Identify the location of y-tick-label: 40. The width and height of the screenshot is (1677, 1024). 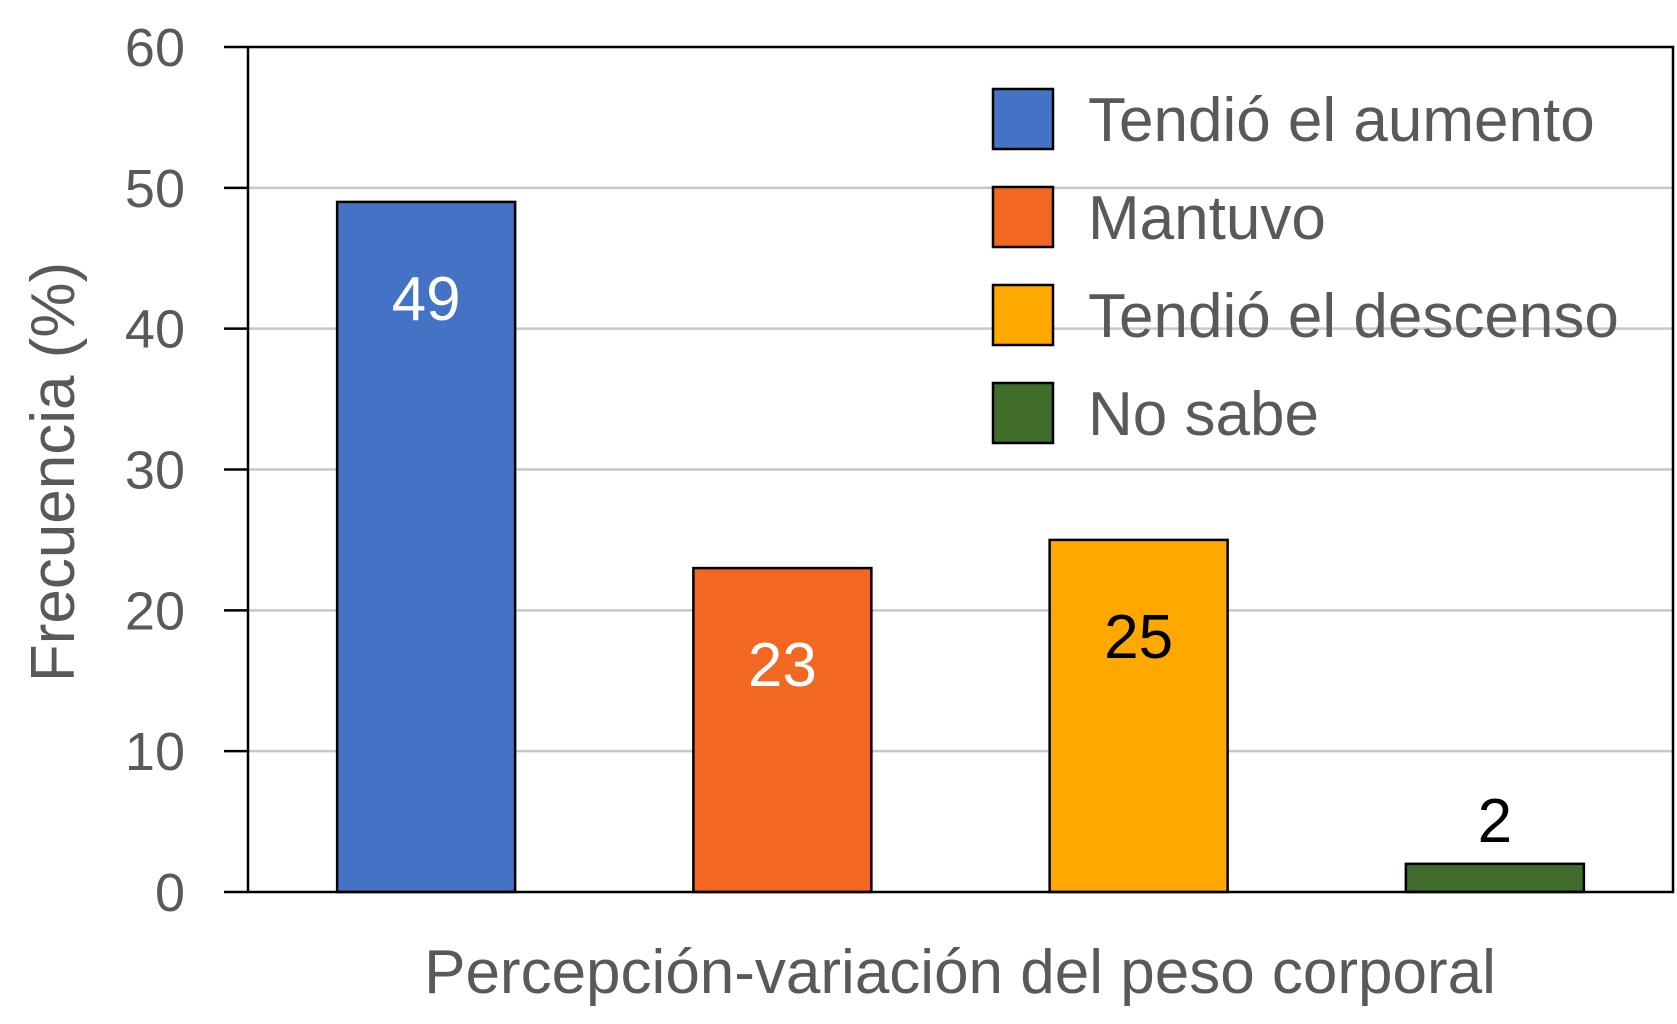
(155, 330).